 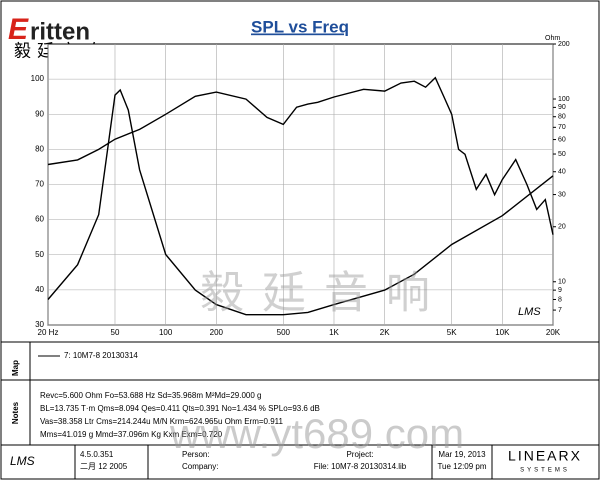 I want to click on logo-text: ritten, so click(x=60, y=31).